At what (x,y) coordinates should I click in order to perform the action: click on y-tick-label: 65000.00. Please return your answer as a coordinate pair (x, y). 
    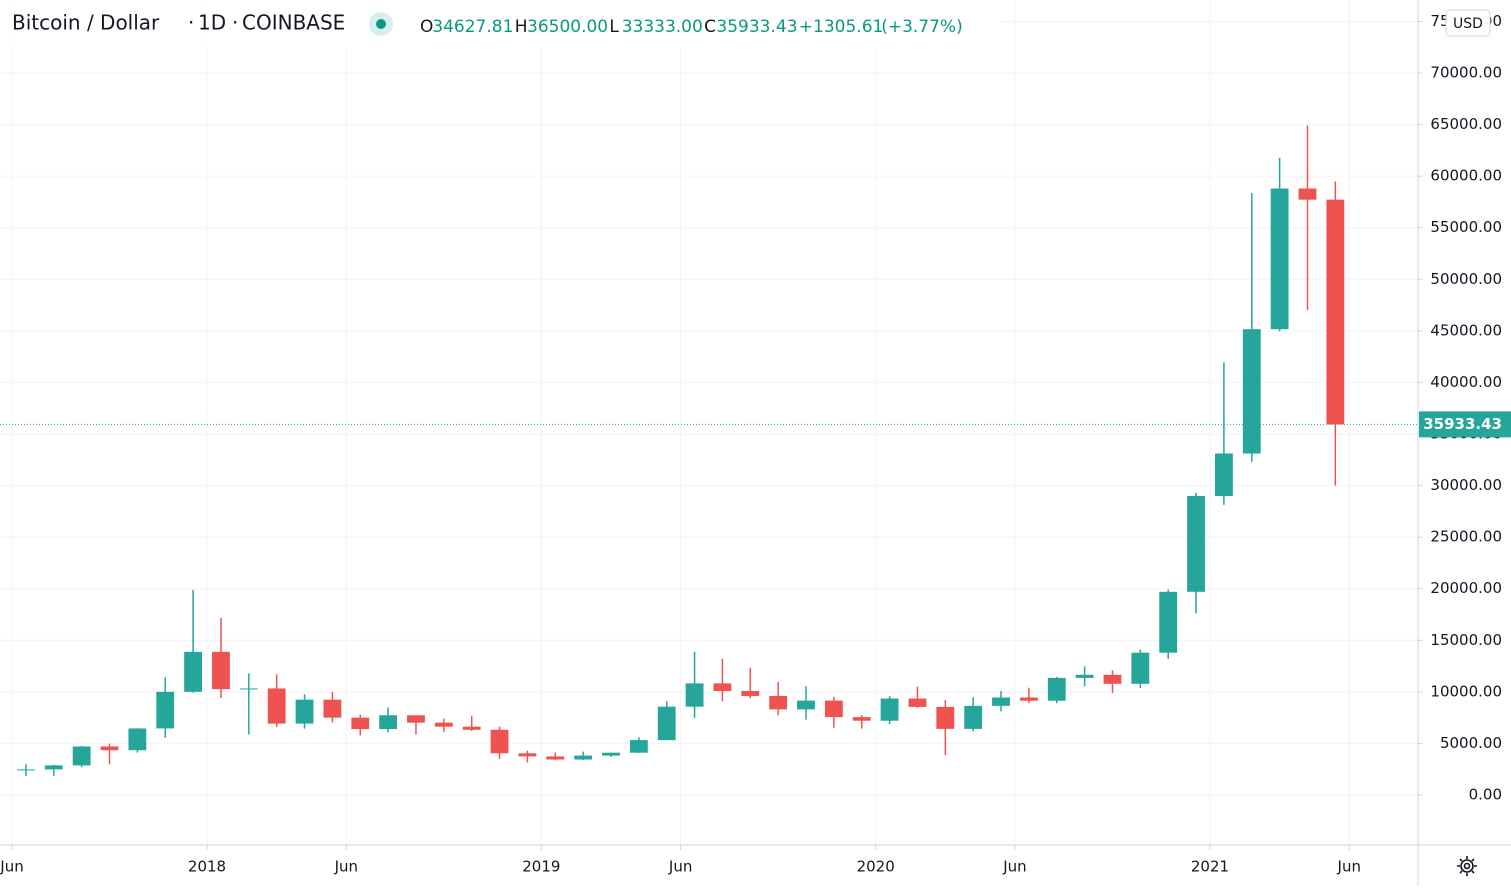
    Looking at the image, I should click on (1466, 124).